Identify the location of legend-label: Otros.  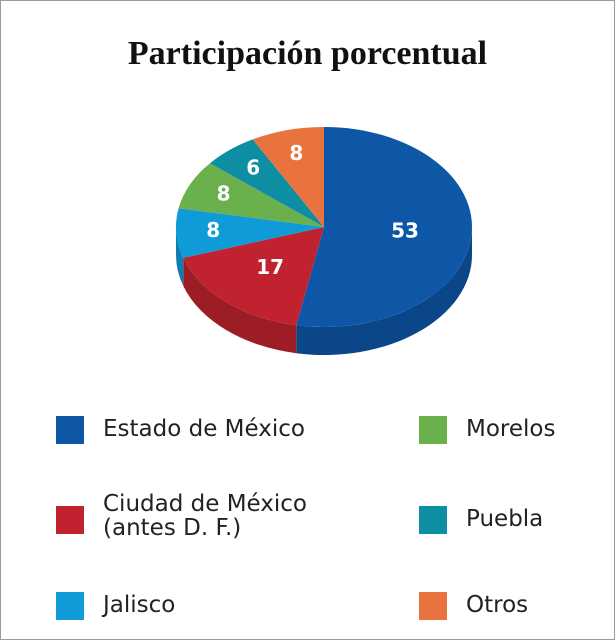
(497, 605).